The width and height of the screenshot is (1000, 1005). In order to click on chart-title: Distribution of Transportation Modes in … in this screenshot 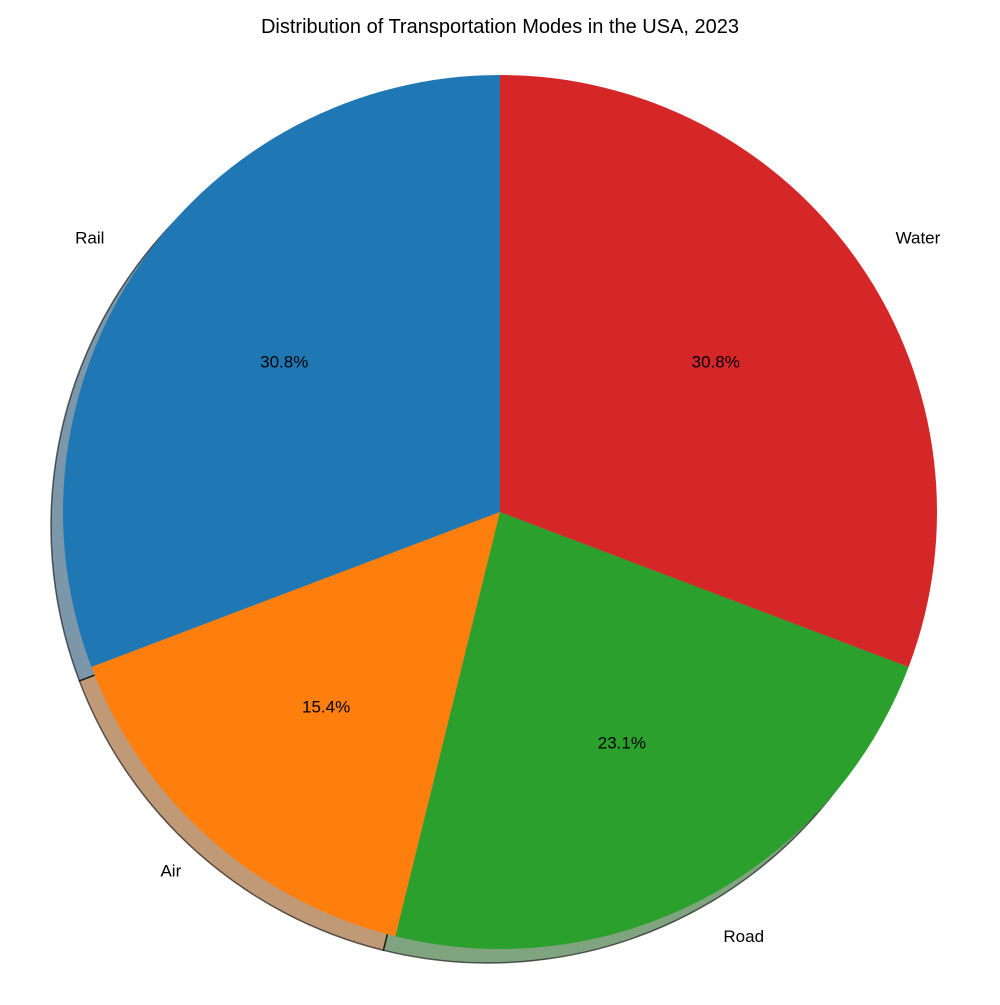, I will do `click(500, 27)`.